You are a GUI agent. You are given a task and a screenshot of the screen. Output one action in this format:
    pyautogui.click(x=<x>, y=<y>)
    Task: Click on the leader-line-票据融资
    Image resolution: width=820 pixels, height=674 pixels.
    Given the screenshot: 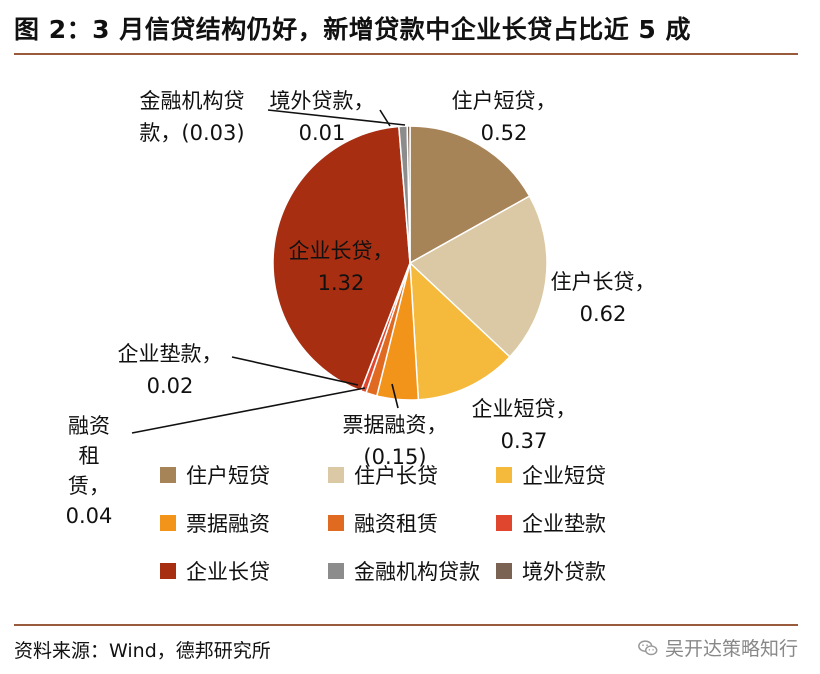 What is the action you would take?
    pyautogui.click(x=395, y=396)
    